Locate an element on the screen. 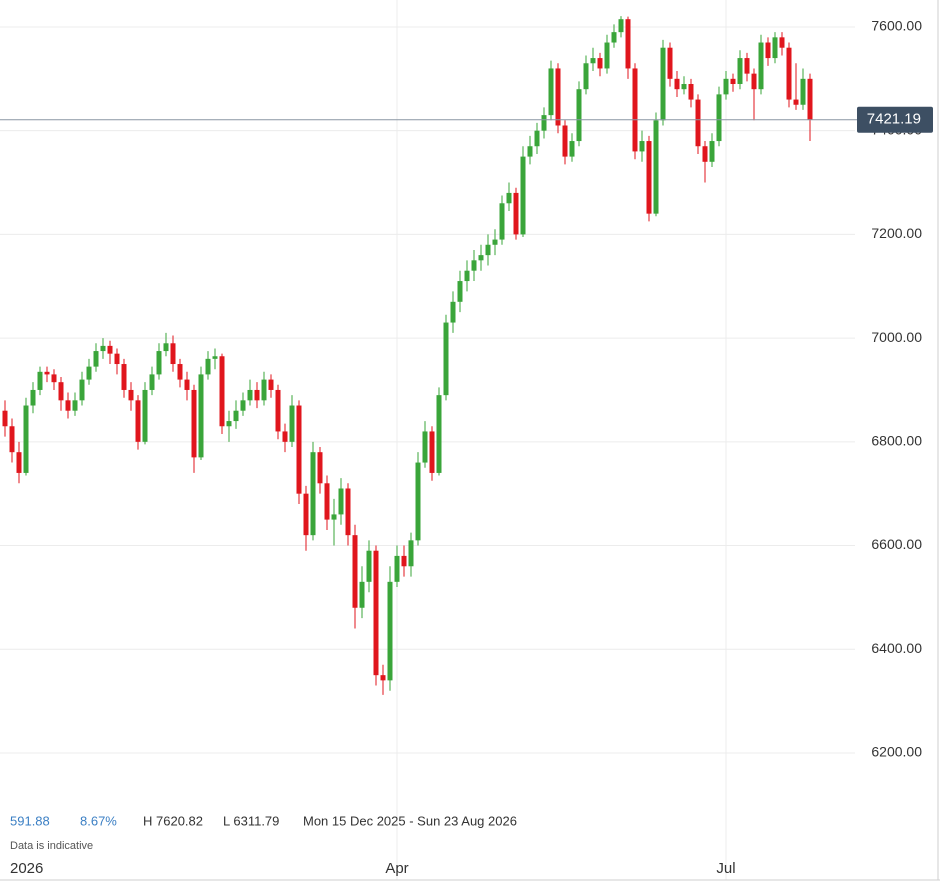 This screenshot has width=940, height=885. change-pct: 8.67% is located at coordinates (98, 820).